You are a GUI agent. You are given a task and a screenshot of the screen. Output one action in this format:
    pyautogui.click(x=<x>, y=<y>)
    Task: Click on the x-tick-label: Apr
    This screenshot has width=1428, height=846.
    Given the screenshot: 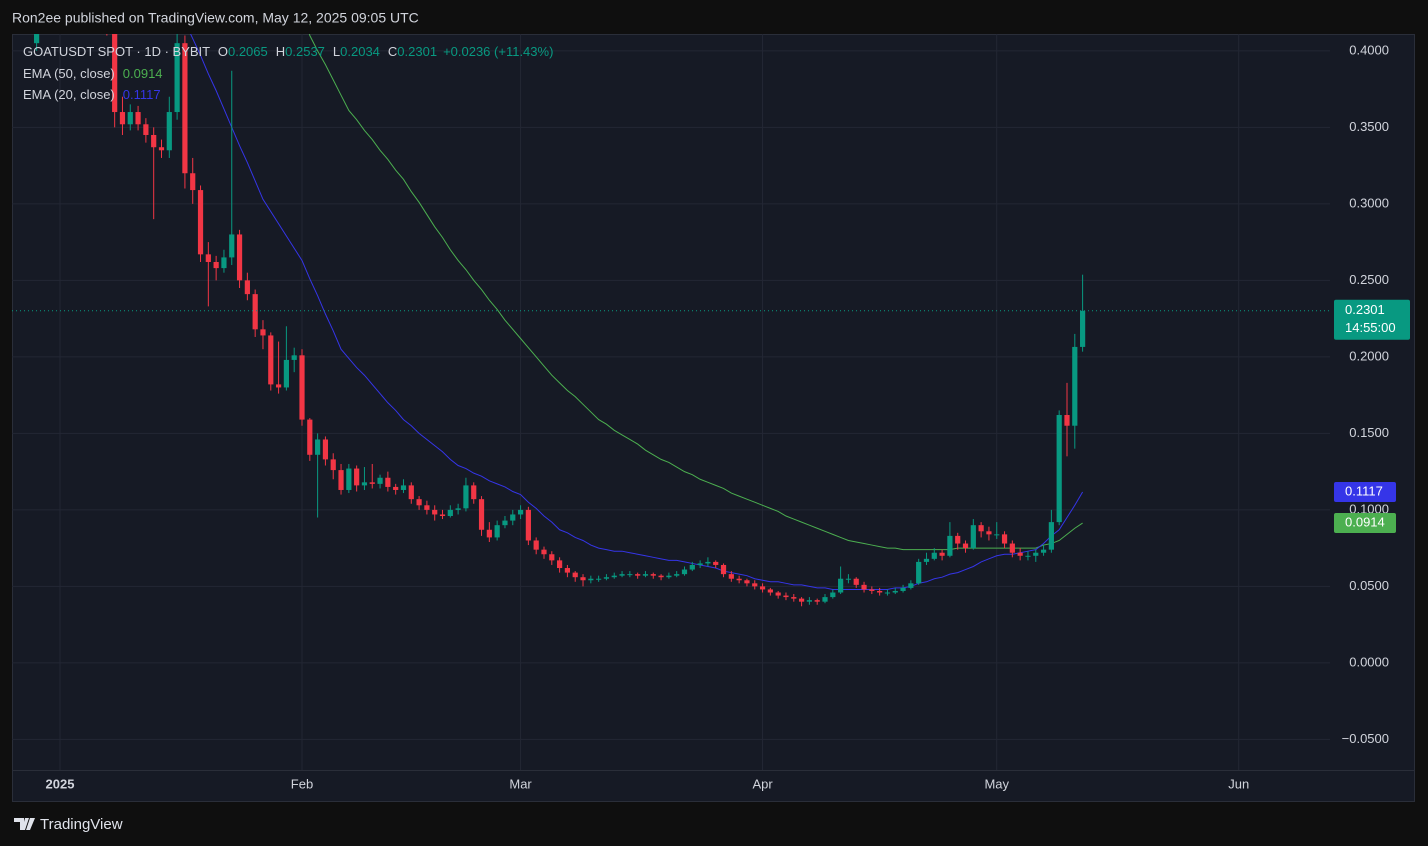 What is the action you would take?
    pyautogui.click(x=762, y=783)
    